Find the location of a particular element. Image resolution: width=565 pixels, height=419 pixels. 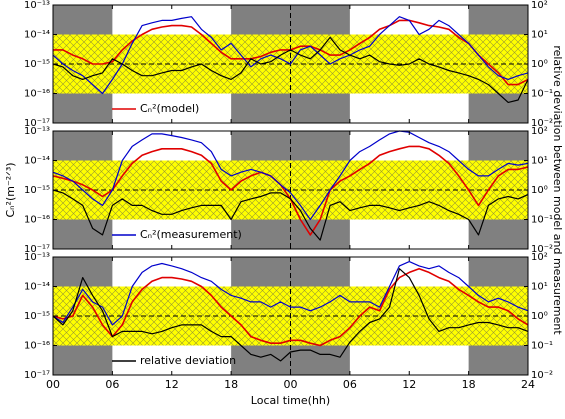

legend-label: relative deviation is located at coordinates (188, 360).